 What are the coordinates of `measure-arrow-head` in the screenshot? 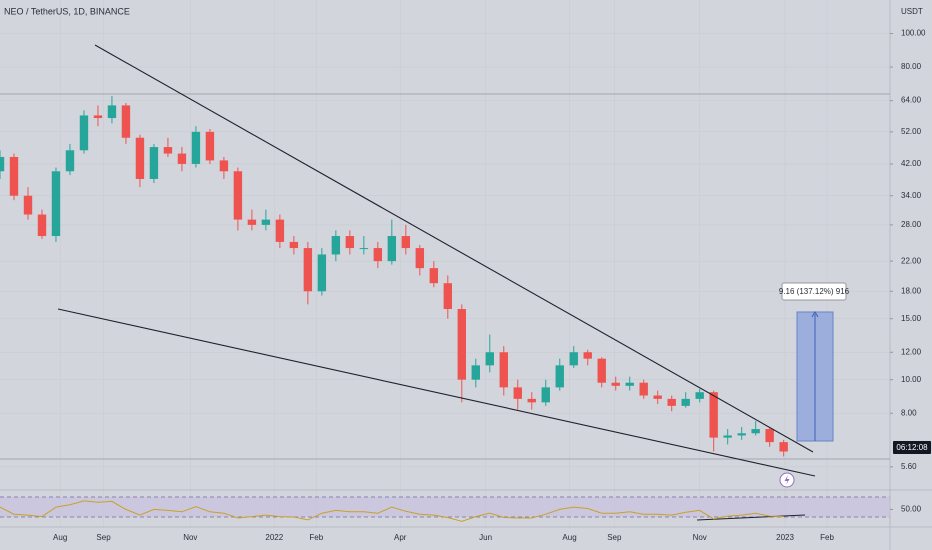 It's located at (815, 314).